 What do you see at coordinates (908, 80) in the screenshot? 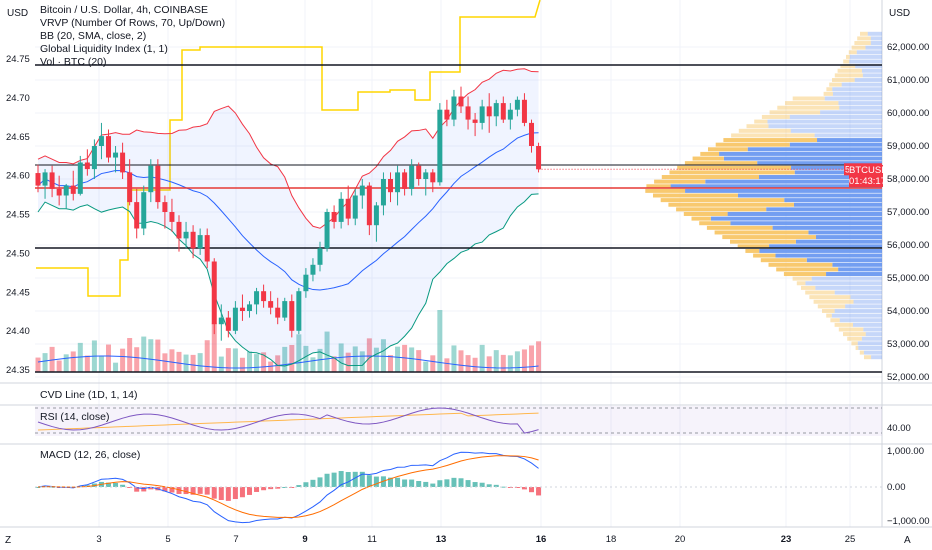
I see `price-axis-tick: 61,000.00` at bounding box center [908, 80].